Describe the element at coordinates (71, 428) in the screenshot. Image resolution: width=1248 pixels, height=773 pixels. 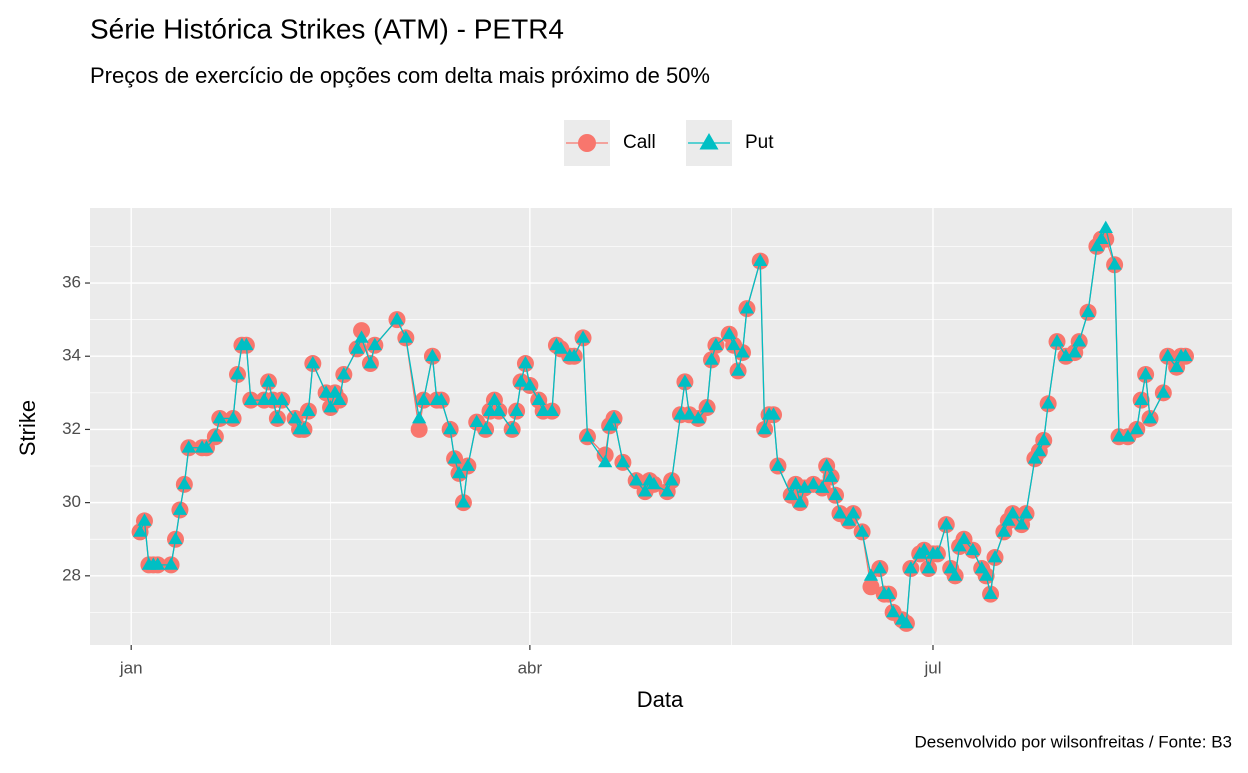
I see `y-tick-label: 32` at that location.